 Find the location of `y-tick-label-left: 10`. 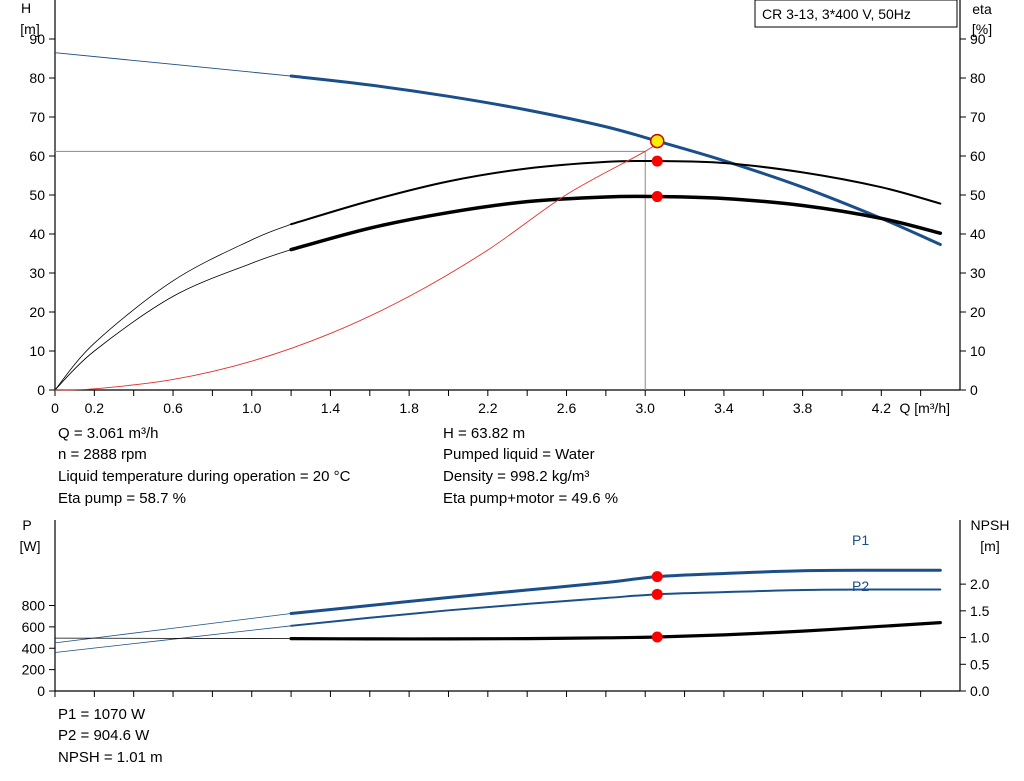

y-tick-label-left: 10 is located at coordinates (37, 351).